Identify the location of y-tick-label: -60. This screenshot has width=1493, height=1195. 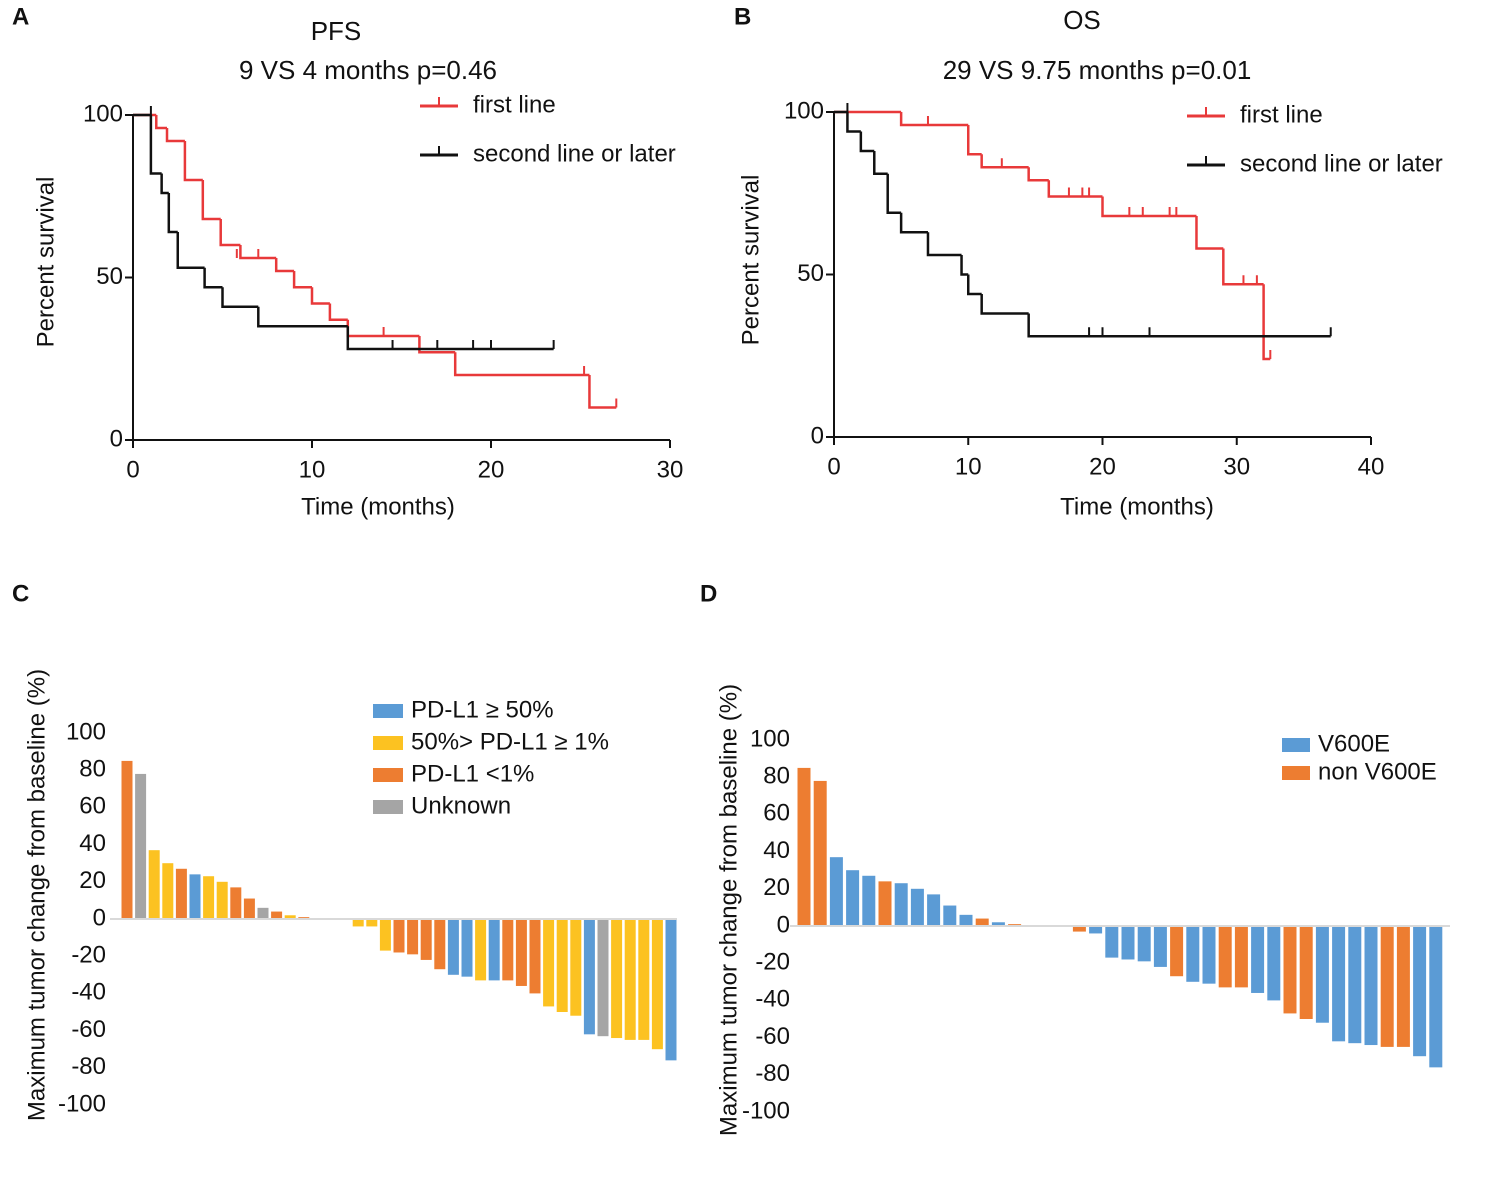
(88, 1029).